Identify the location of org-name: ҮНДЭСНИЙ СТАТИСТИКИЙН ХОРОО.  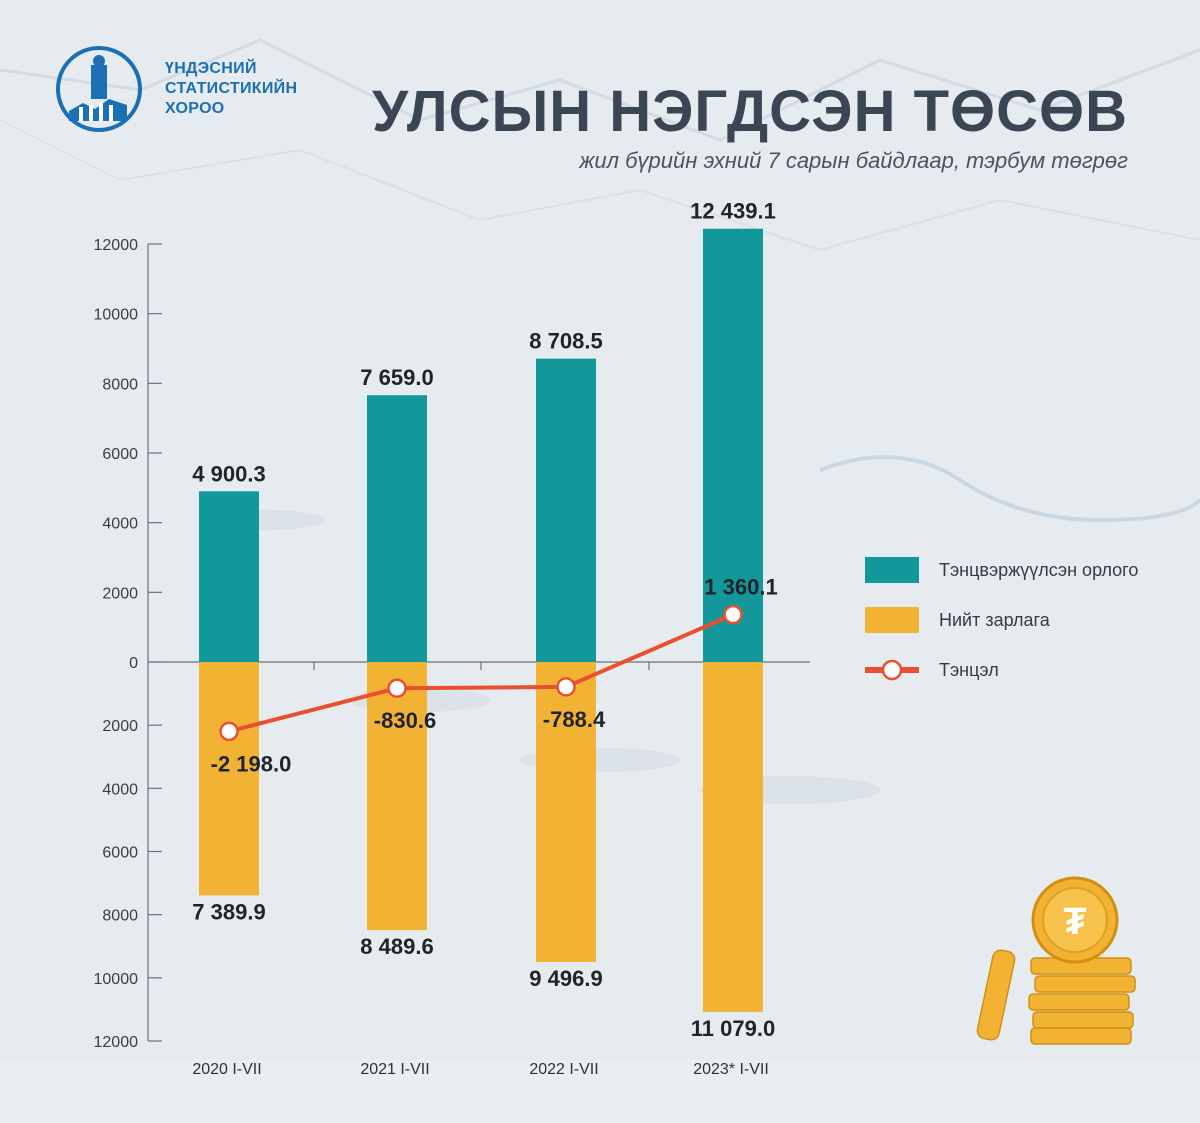
(231, 89).